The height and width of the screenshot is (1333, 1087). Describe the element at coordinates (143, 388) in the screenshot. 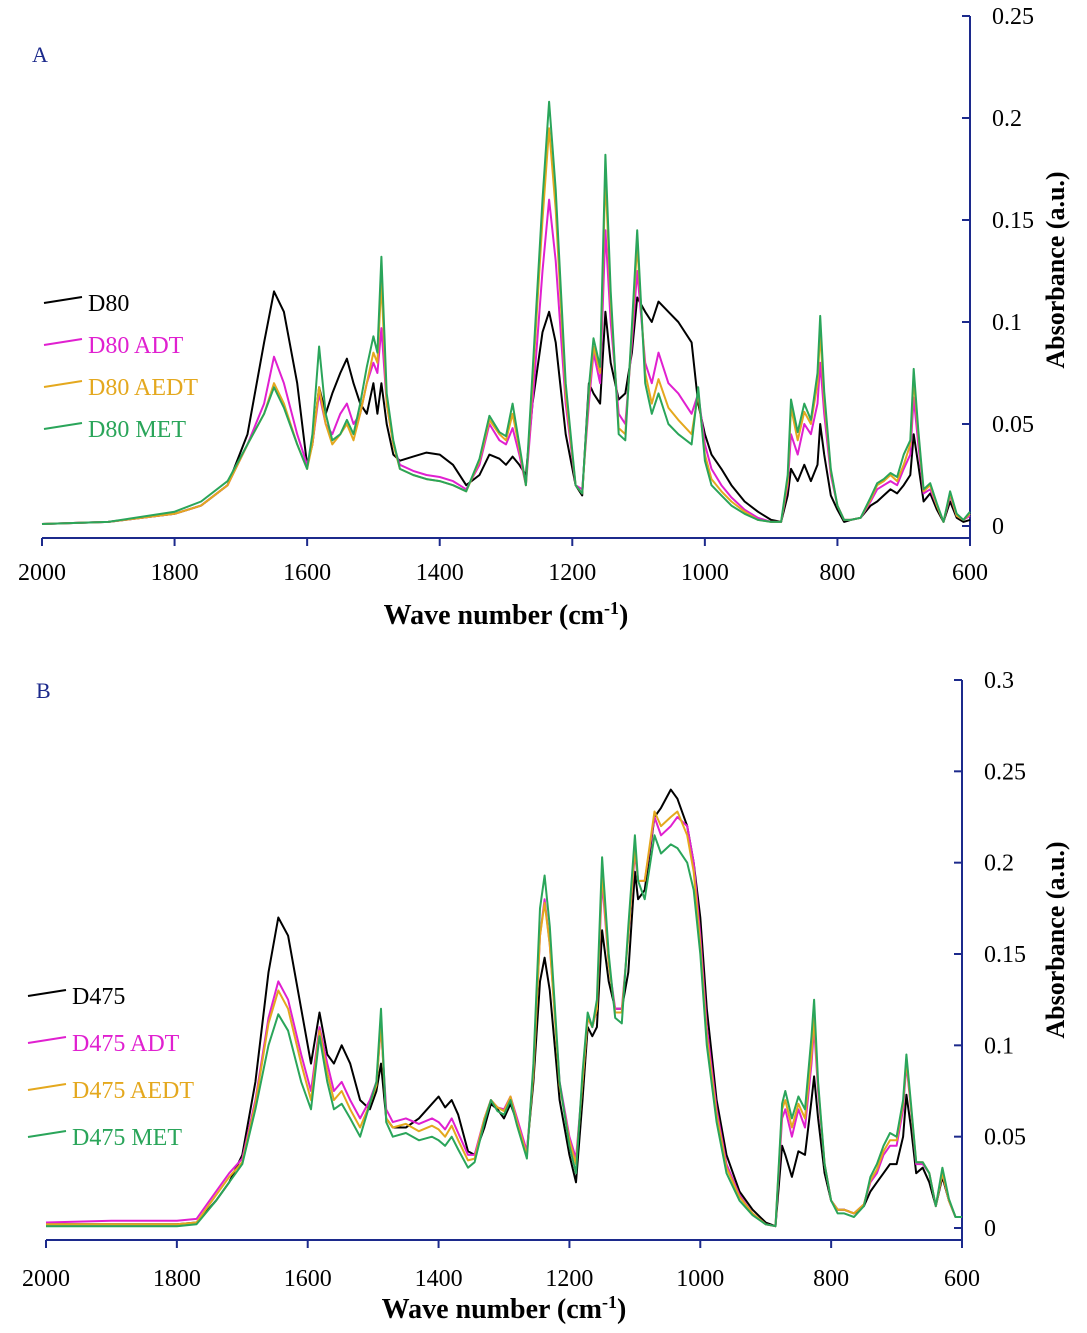

I see `legend-label: D80 AEDT` at that location.